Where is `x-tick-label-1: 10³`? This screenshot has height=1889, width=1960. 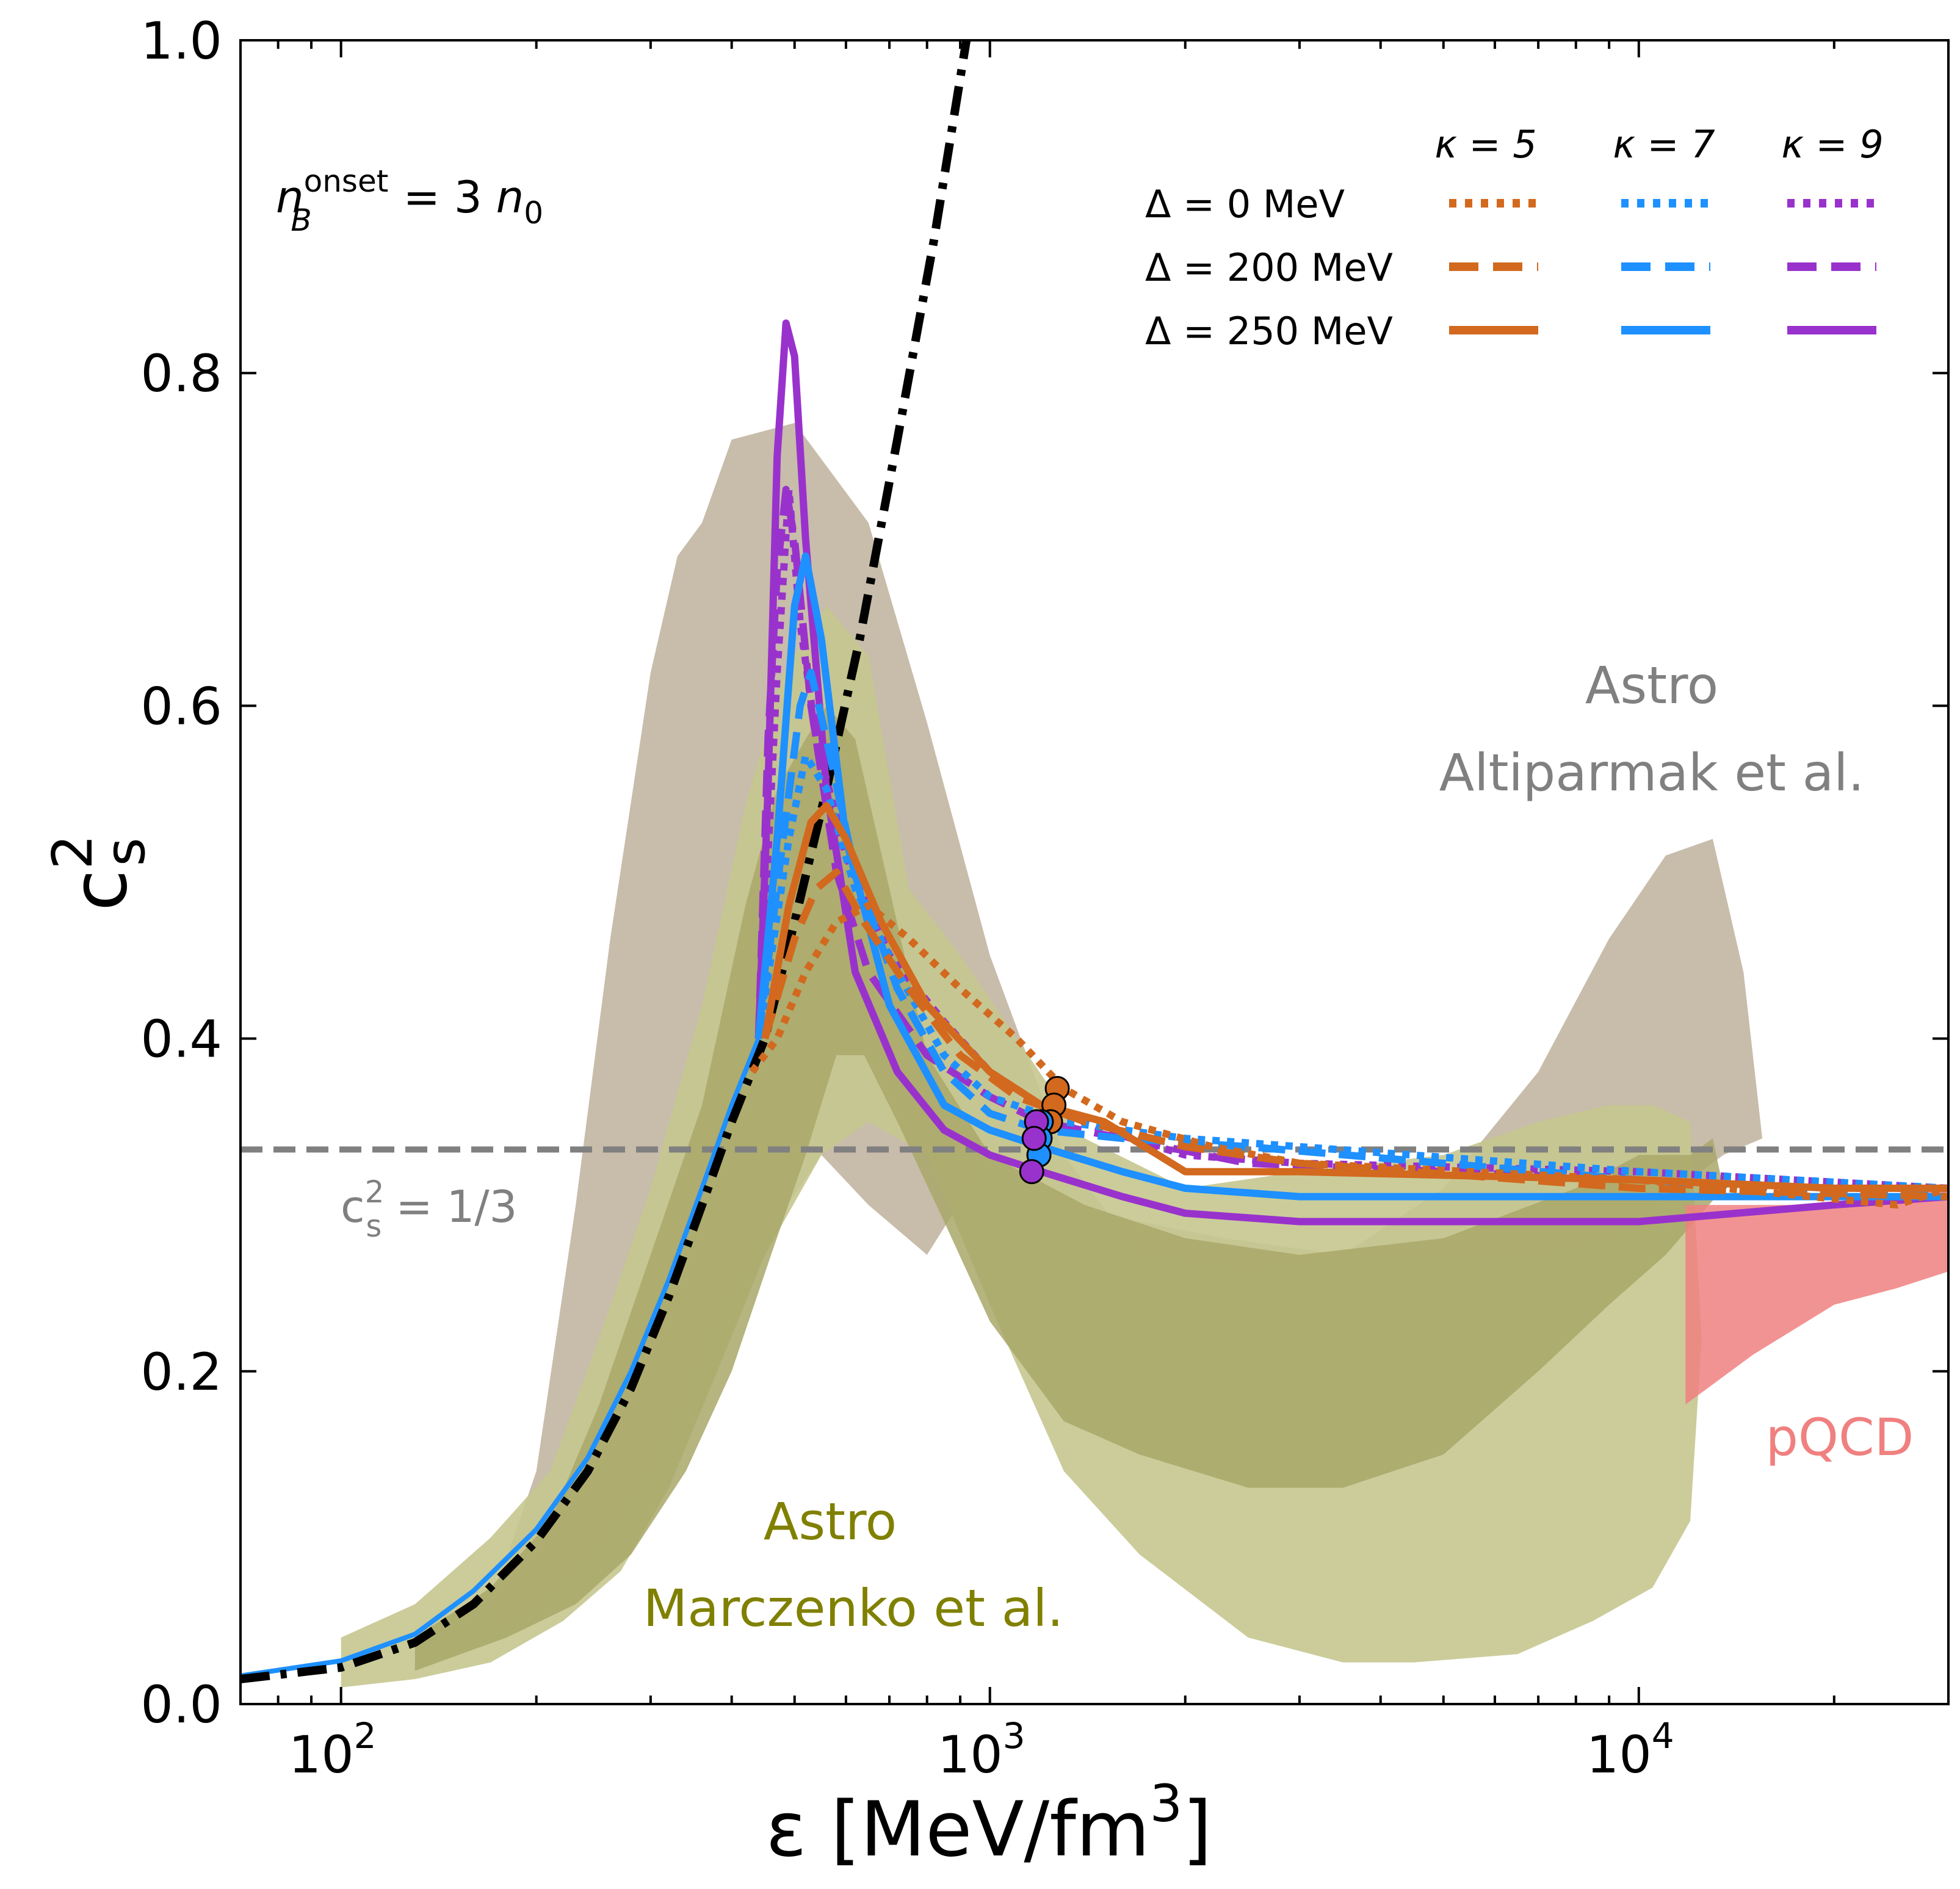 x-tick-label-1: 10³ is located at coordinates (982, 1750).